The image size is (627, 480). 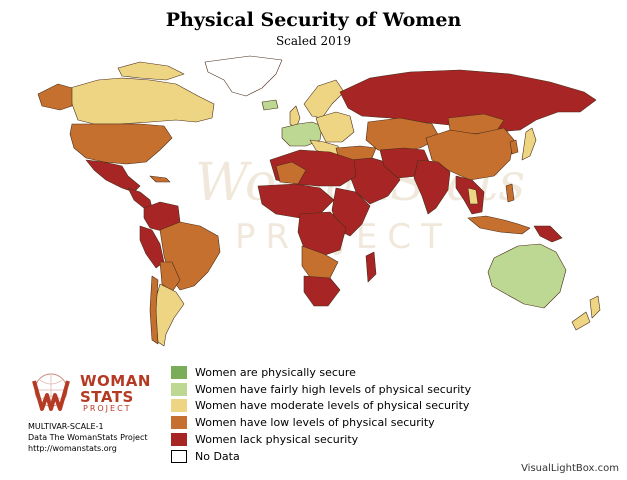 What do you see at coordinates (121, 144) in the screenshot?
I see `country-usa` at bounding box center [121, 144].